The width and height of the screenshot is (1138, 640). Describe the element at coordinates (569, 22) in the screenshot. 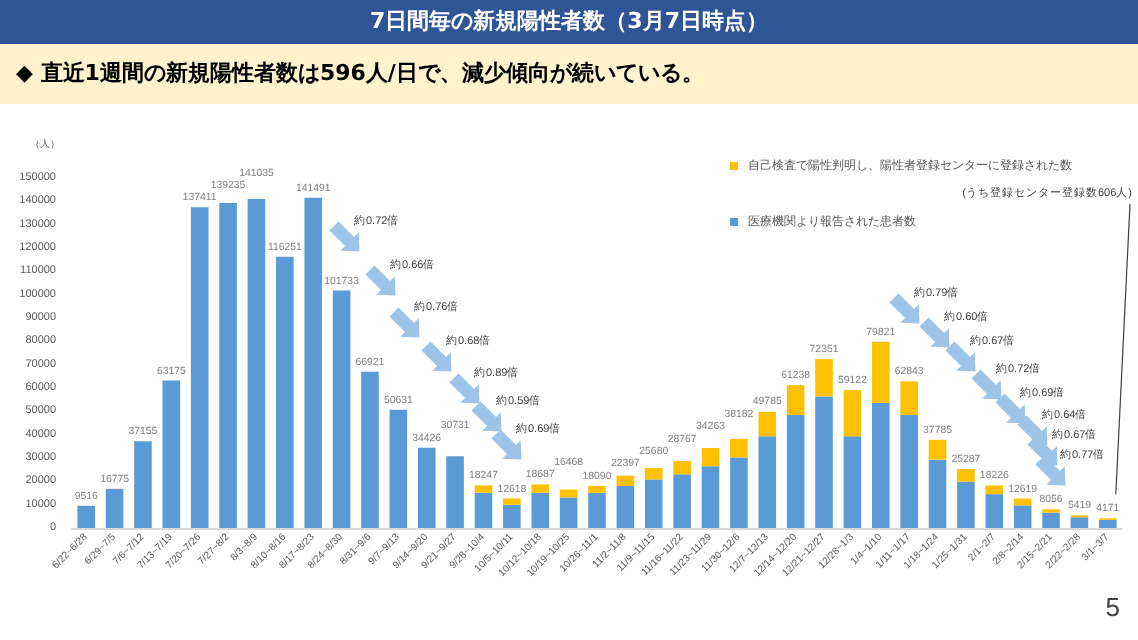

I see `chart-title: 7日間毎の新規陽性者数（3月7日時点）` at that location.